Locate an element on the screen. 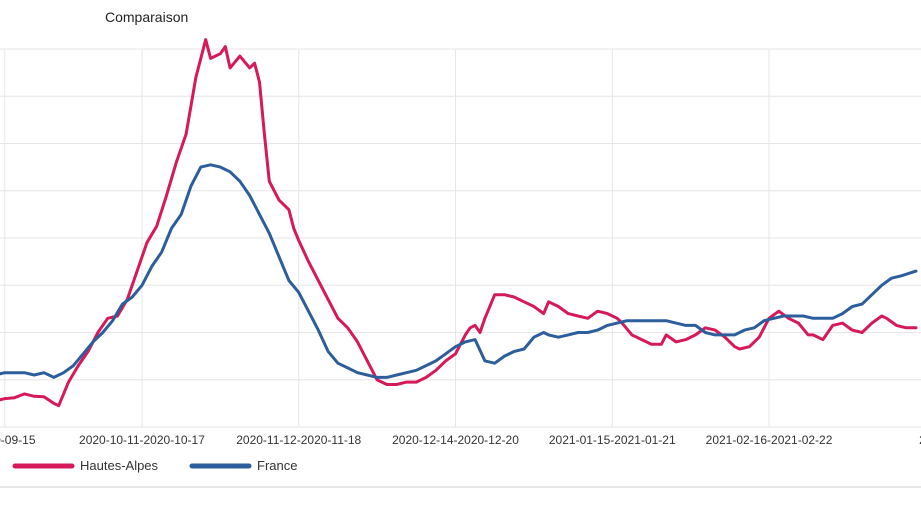 This screenshot has width=921, height=518. x-tick-label: 2021-02-16-2021-02-22 is located at coordinates (769, 440).